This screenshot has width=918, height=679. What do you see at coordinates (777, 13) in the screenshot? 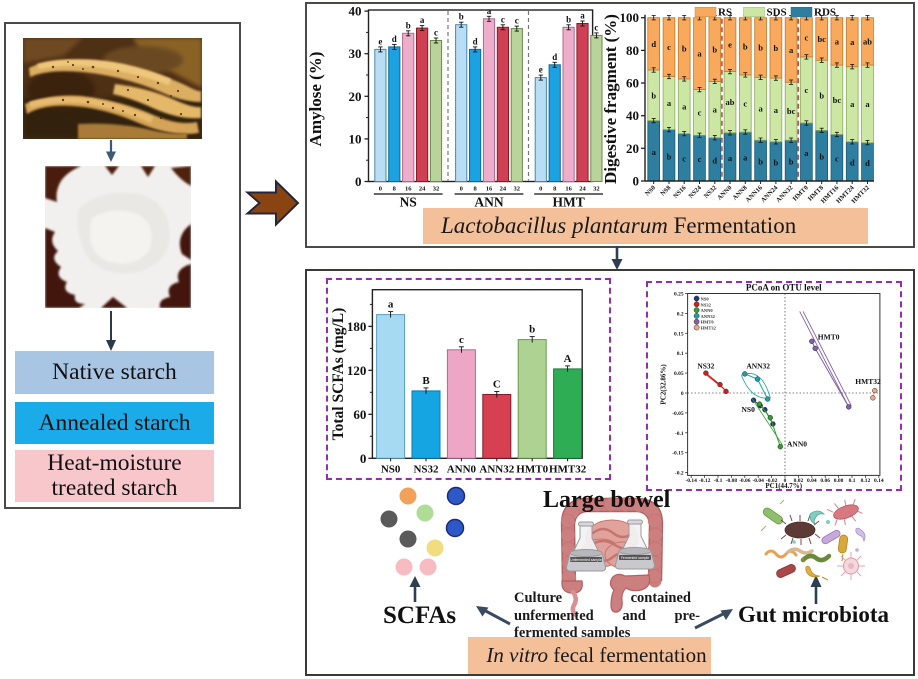
I see `svg-text: SDS` at bounding box center [777, 13].